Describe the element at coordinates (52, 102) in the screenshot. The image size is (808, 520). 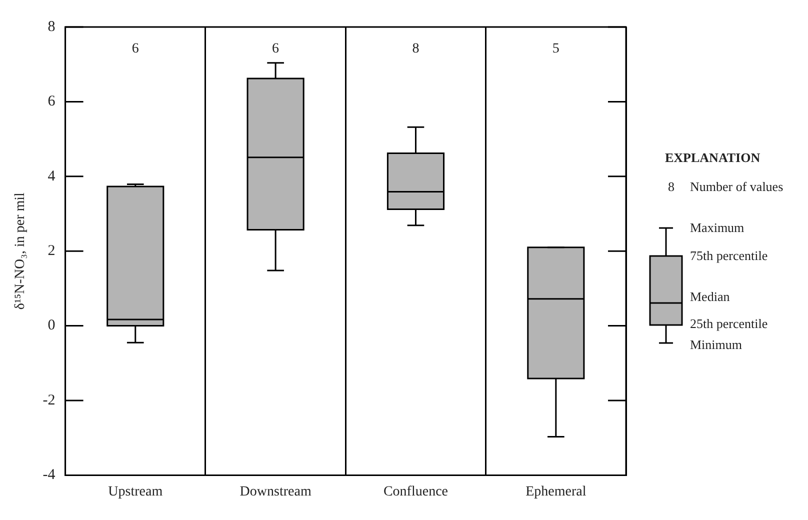
I see `y-tick-label: 6` at that location.